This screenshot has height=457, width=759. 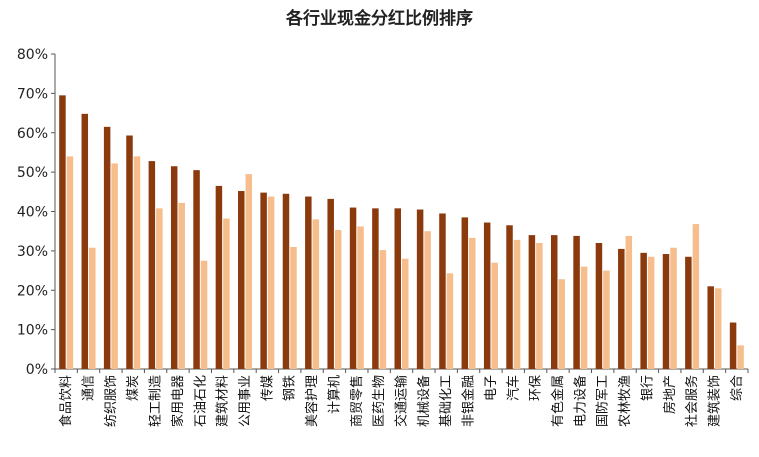 What do you see at coordinates (379, 19) in the screenshot?
I see `chart-title: 各行业现金分红比例排序` at bounding box center [379, 19].